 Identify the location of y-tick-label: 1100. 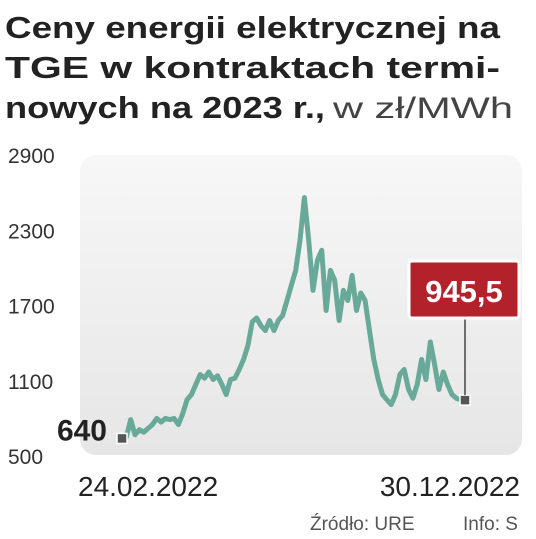
(30, 382).